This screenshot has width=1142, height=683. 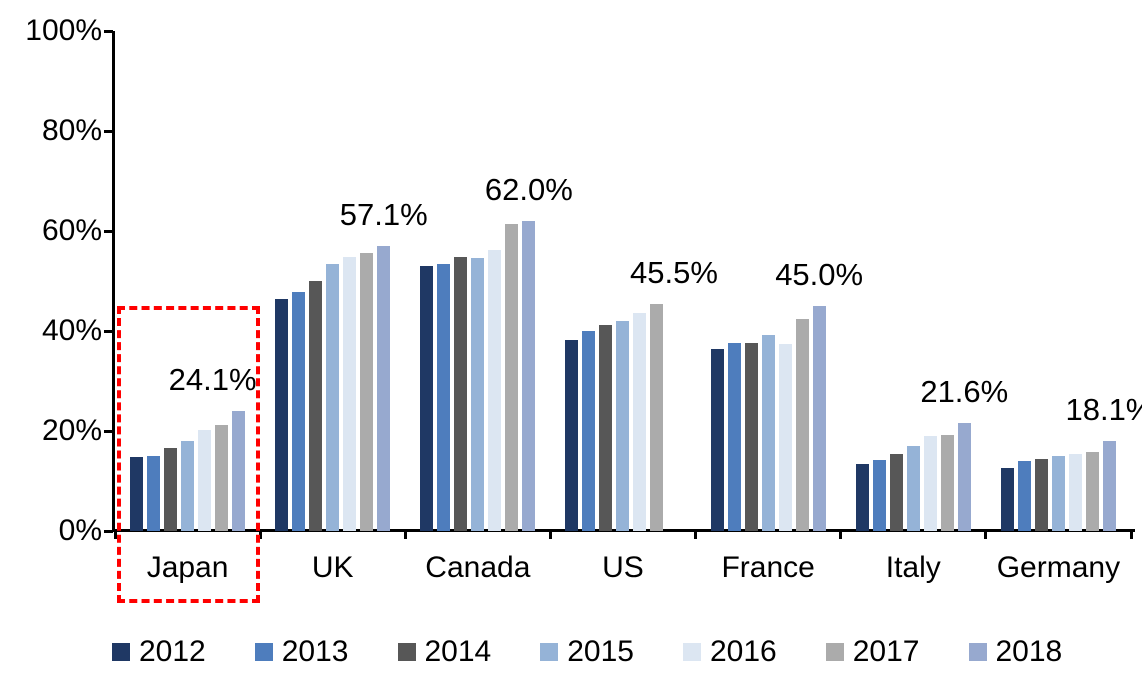 What do you see at coordinates (572, 435) in the screenshot?
I see `bar-us-2012` at bounding box center [572, 435].